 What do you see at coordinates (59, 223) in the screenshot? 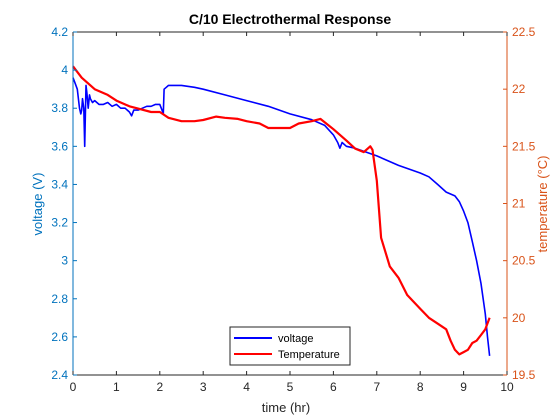
I see `y-left-tick-label: 3.2` at bounding box center [59, 223].